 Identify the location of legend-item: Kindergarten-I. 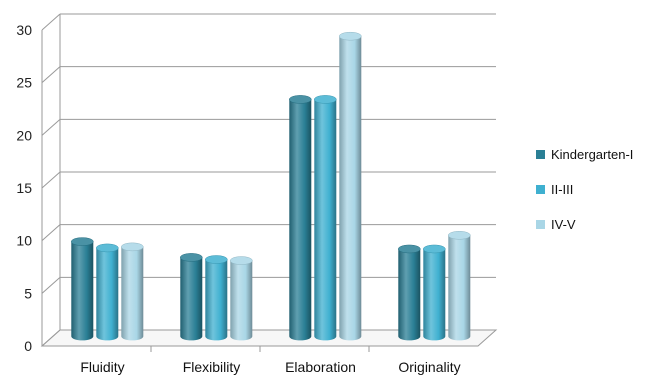
(584, 154).